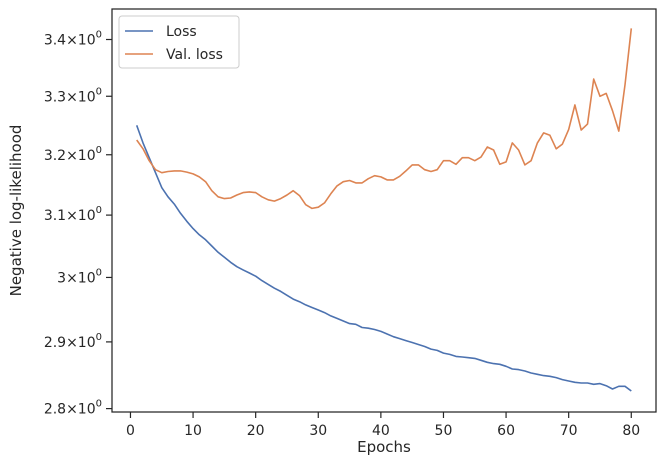  What do you see at coordinates (384, 447) in the screenshot?
I see `x-axis-label: Epochs` at bounding box center [384, 447].